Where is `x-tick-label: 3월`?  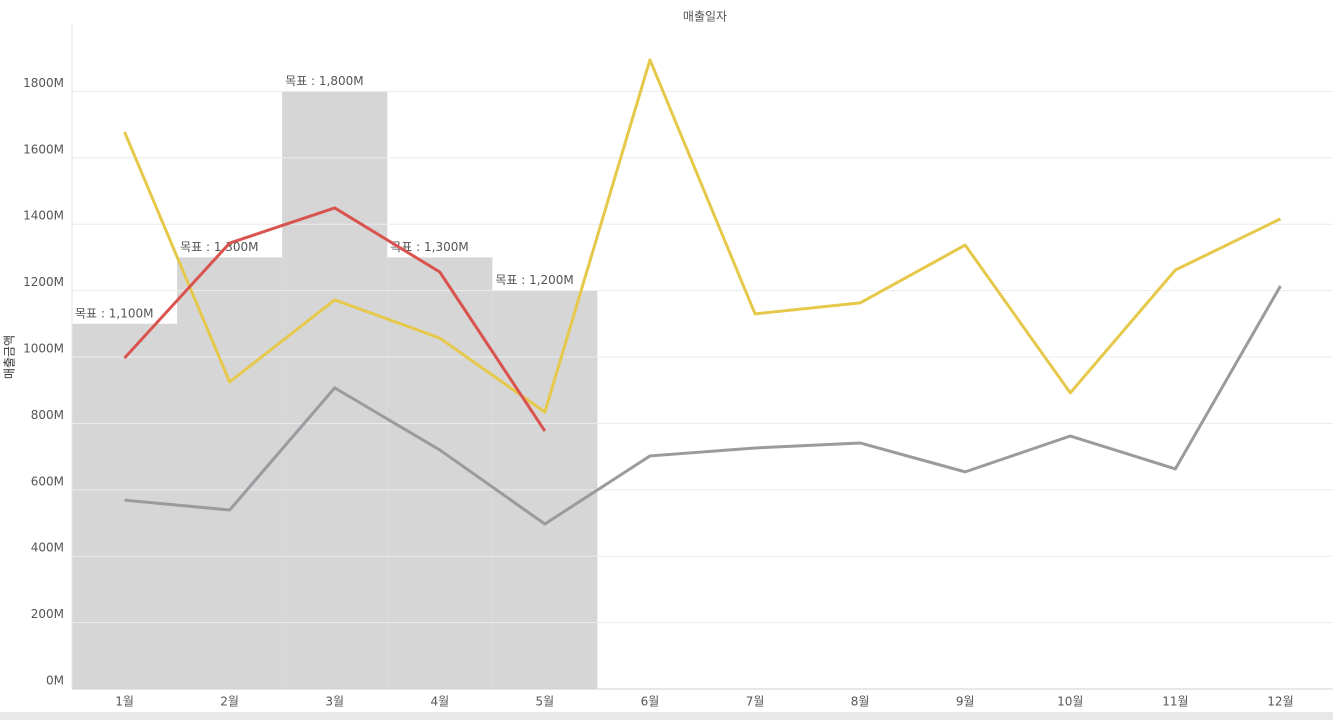
x-tick-label: 3월 is located at coordinates (334, 702).